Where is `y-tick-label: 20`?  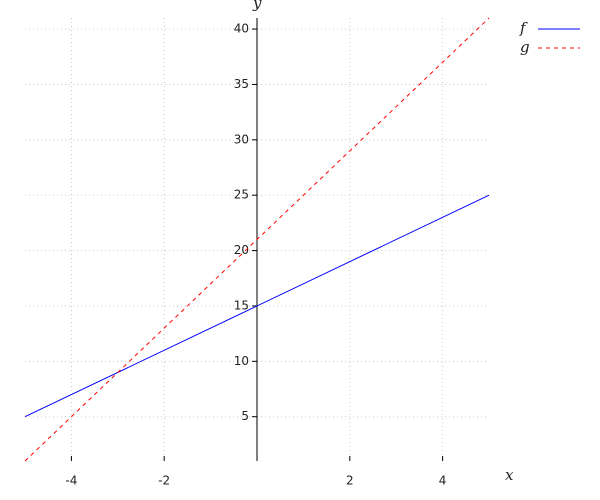 y-tick-label: 20 is located at coordinates (241, 250).